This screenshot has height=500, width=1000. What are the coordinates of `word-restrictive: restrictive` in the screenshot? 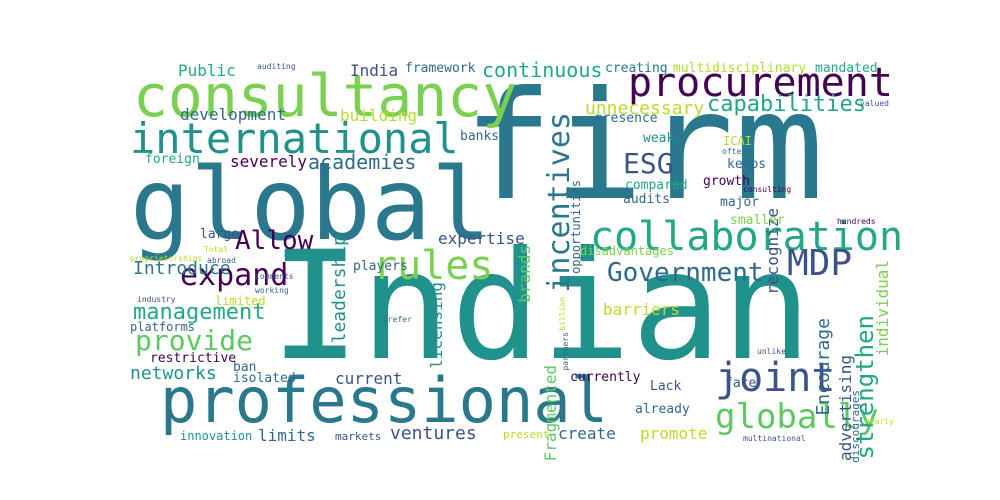 It's located at (193, 358).